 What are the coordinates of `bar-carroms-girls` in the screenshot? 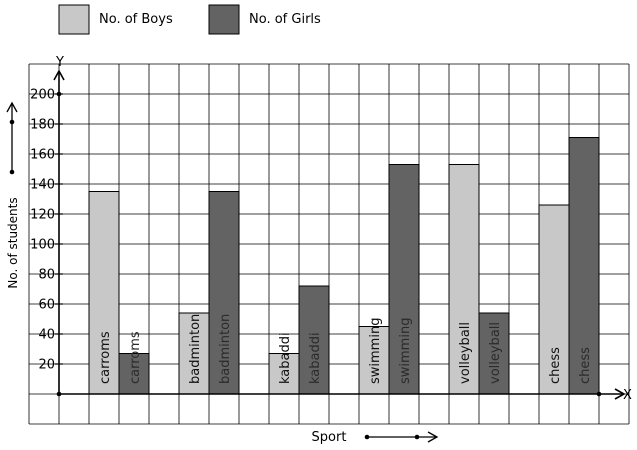 It's located at (134, 374).